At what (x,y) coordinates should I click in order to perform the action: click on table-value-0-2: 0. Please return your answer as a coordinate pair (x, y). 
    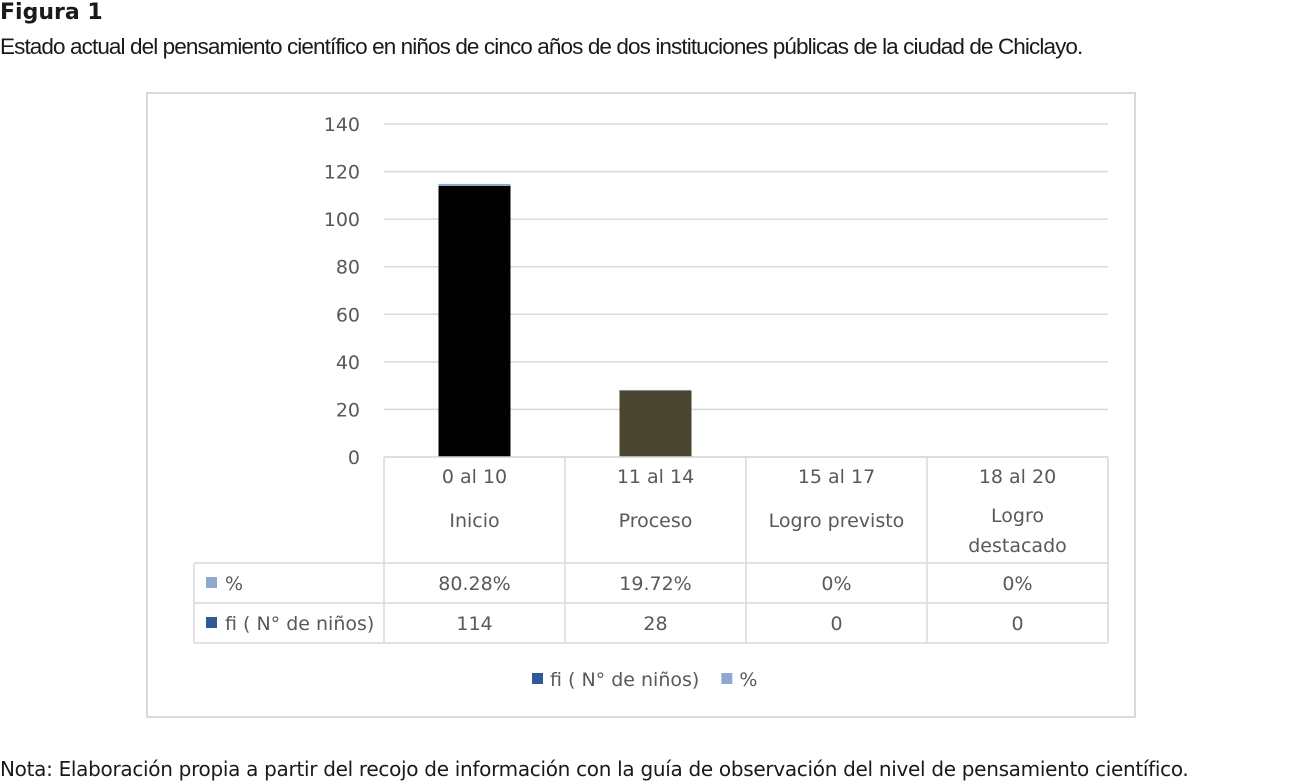
    Looking at the image, I should click on (836, 624).